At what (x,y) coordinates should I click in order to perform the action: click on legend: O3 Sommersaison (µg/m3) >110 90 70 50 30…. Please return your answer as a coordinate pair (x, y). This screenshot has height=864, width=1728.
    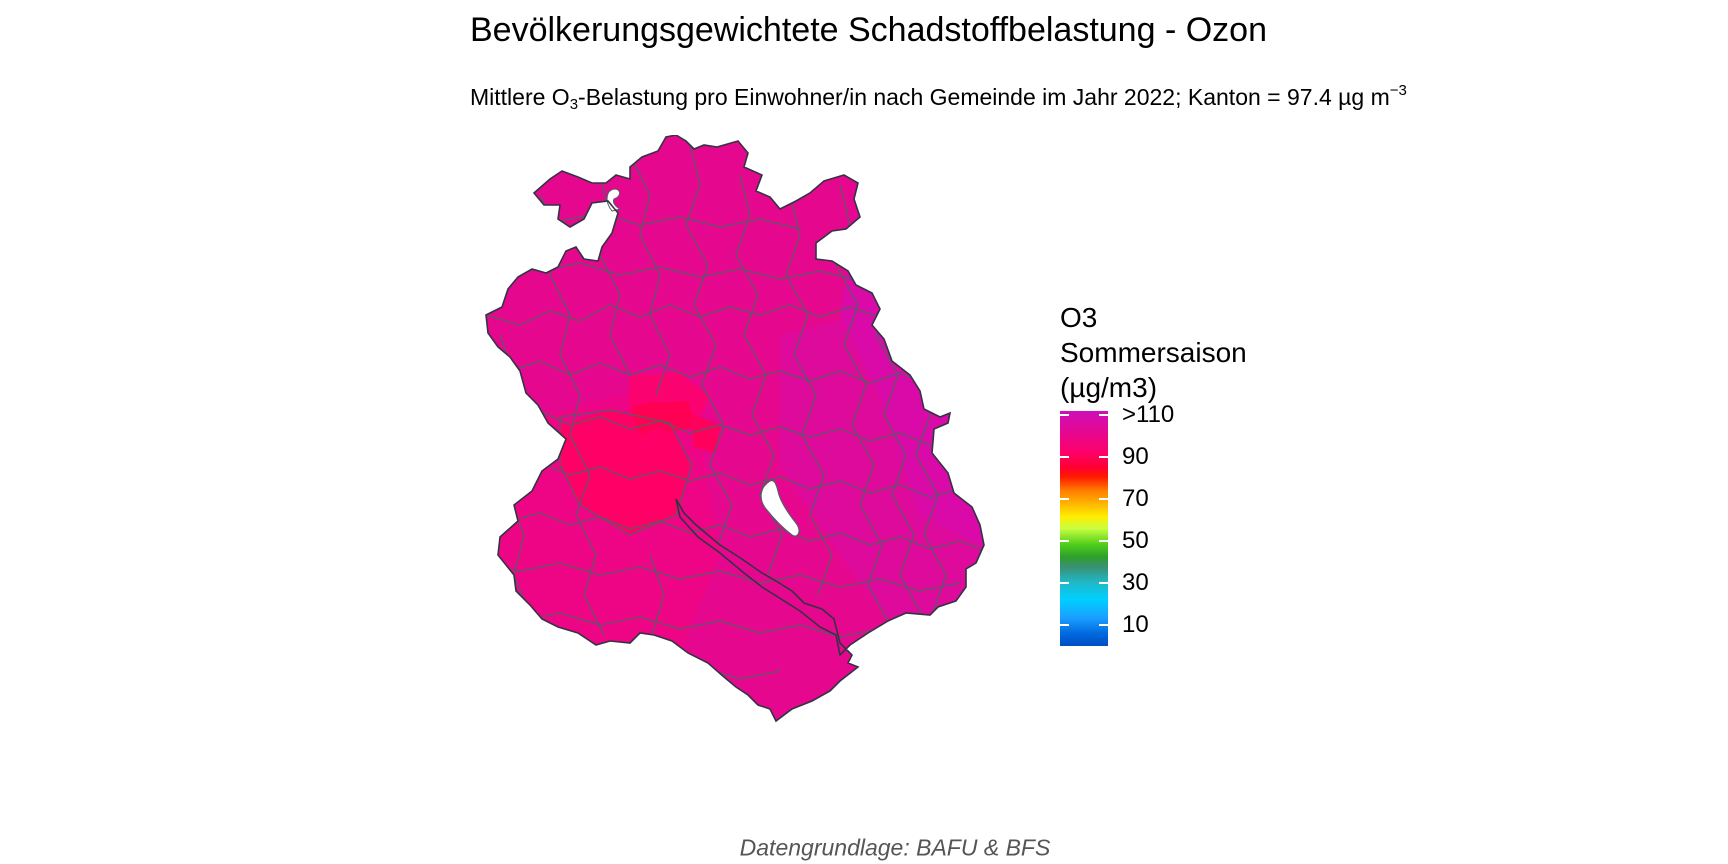
    Looking at the image, I should click on (1180, 475).